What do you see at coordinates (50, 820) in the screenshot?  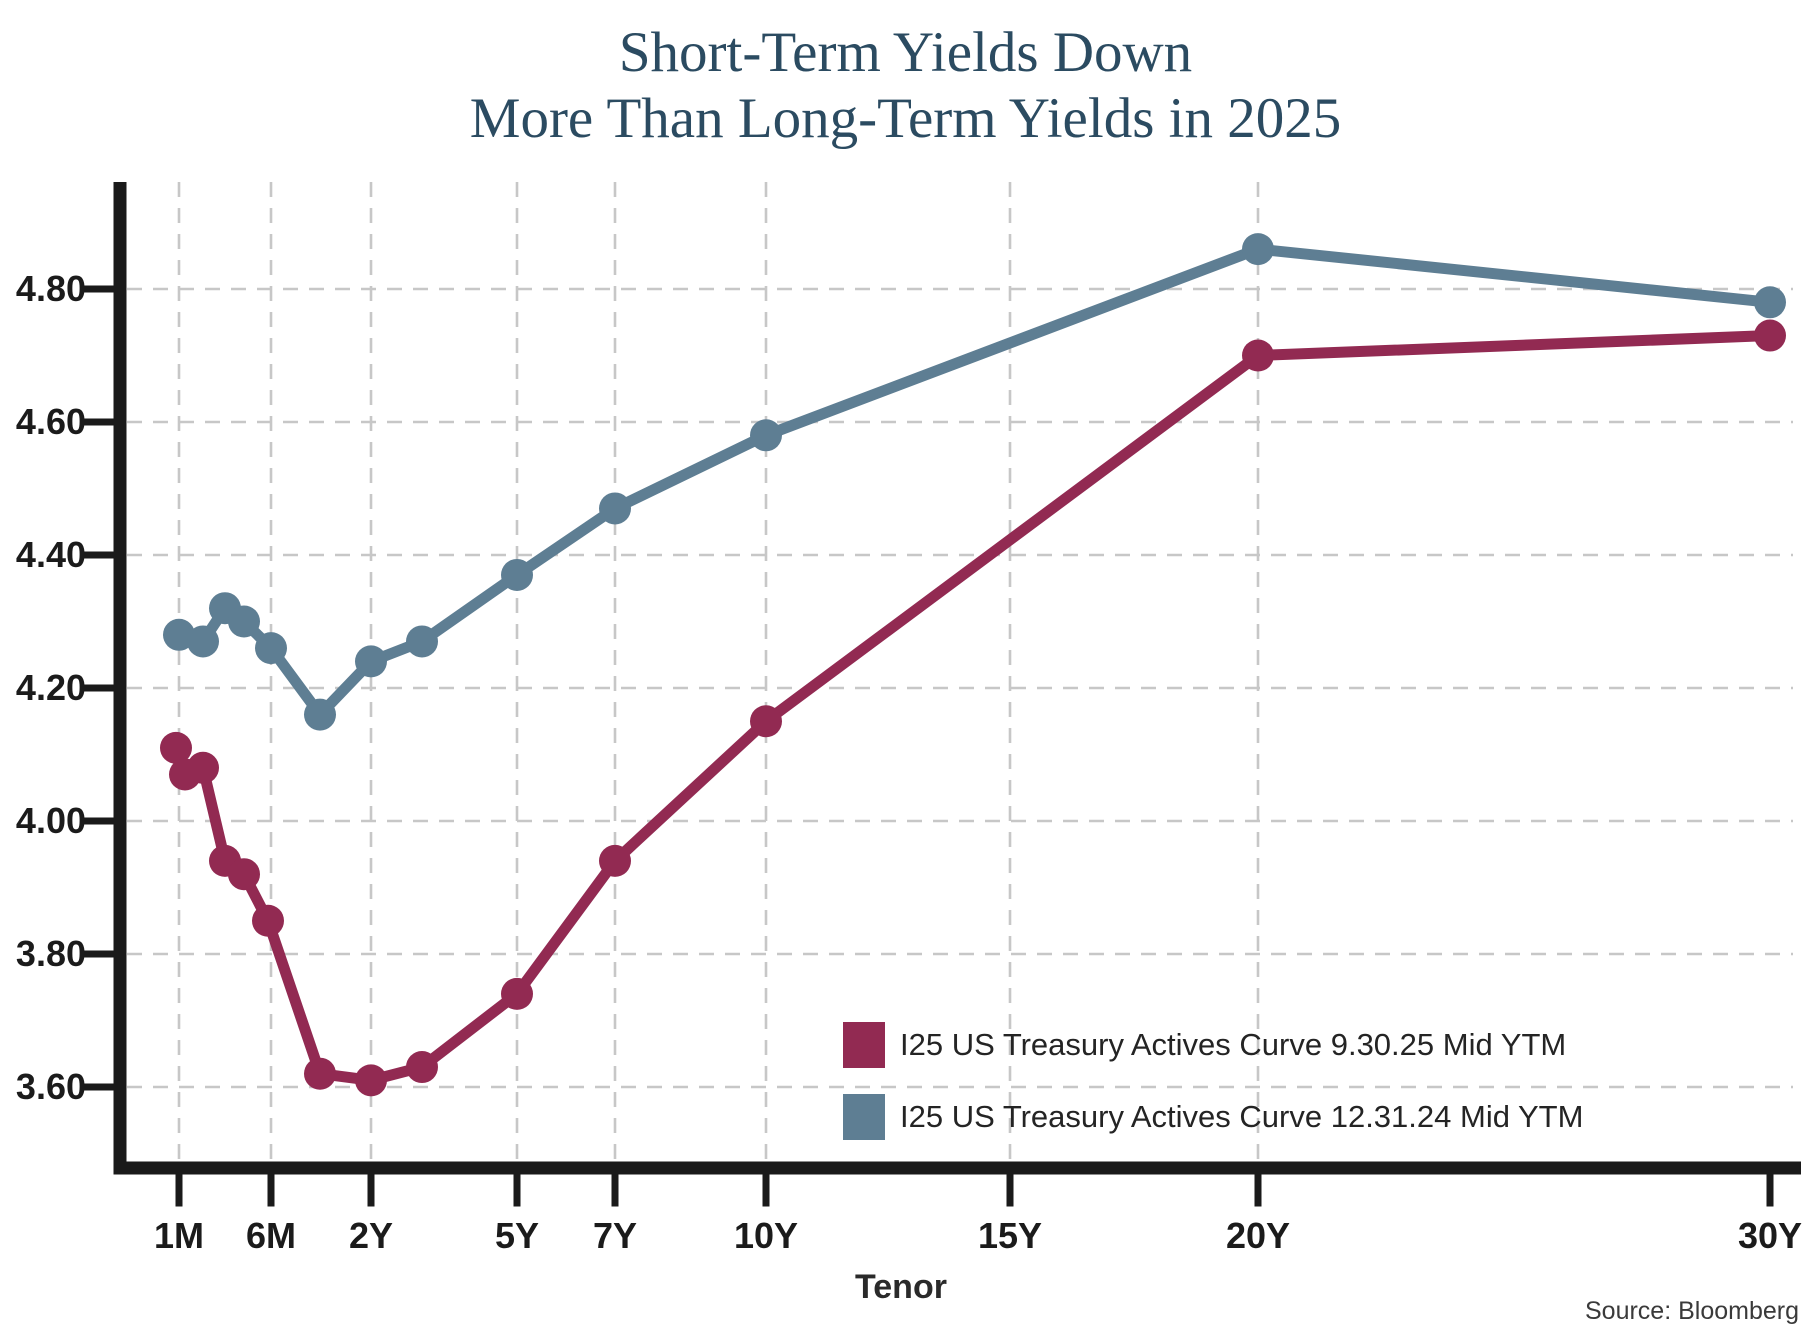 I see `y-tick-label: 4.00` at bounding box center [50, 820].